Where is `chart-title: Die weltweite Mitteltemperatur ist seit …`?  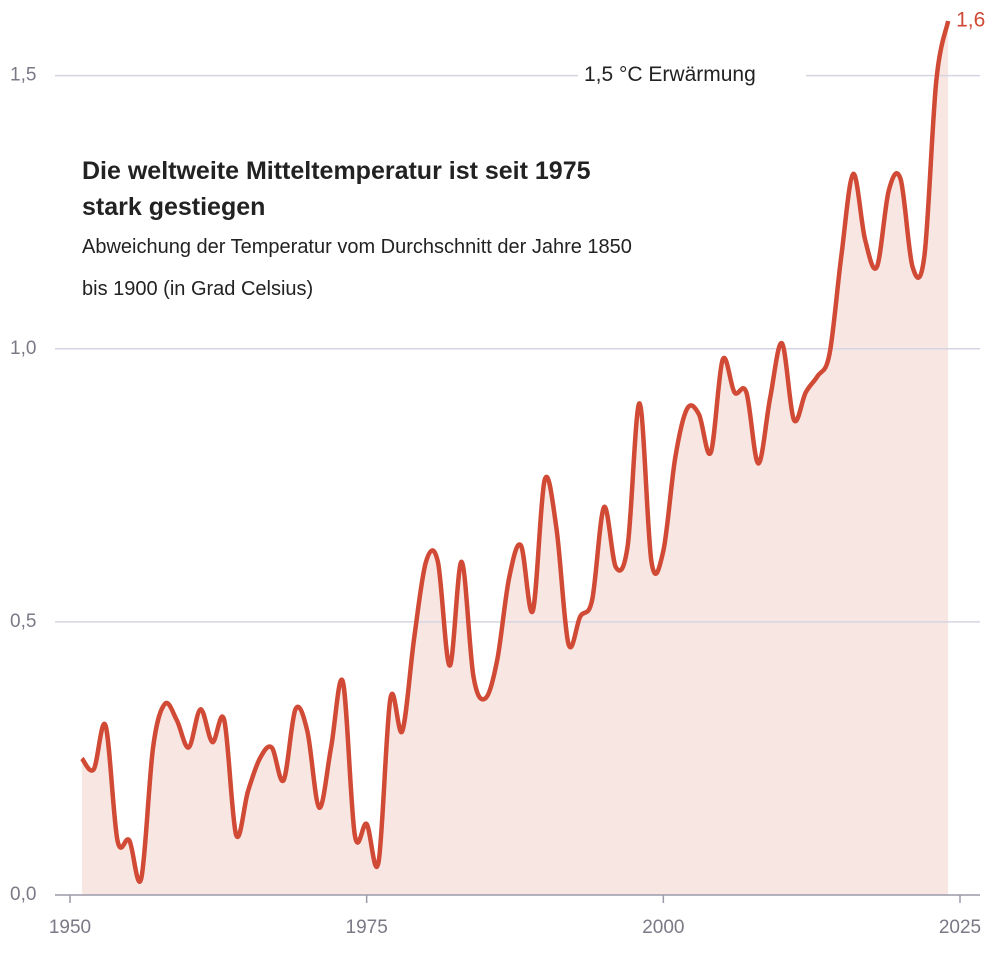 chart-title: Die weltweite Mitteltemperatur ist seit … is located at coordinates (336, 189).